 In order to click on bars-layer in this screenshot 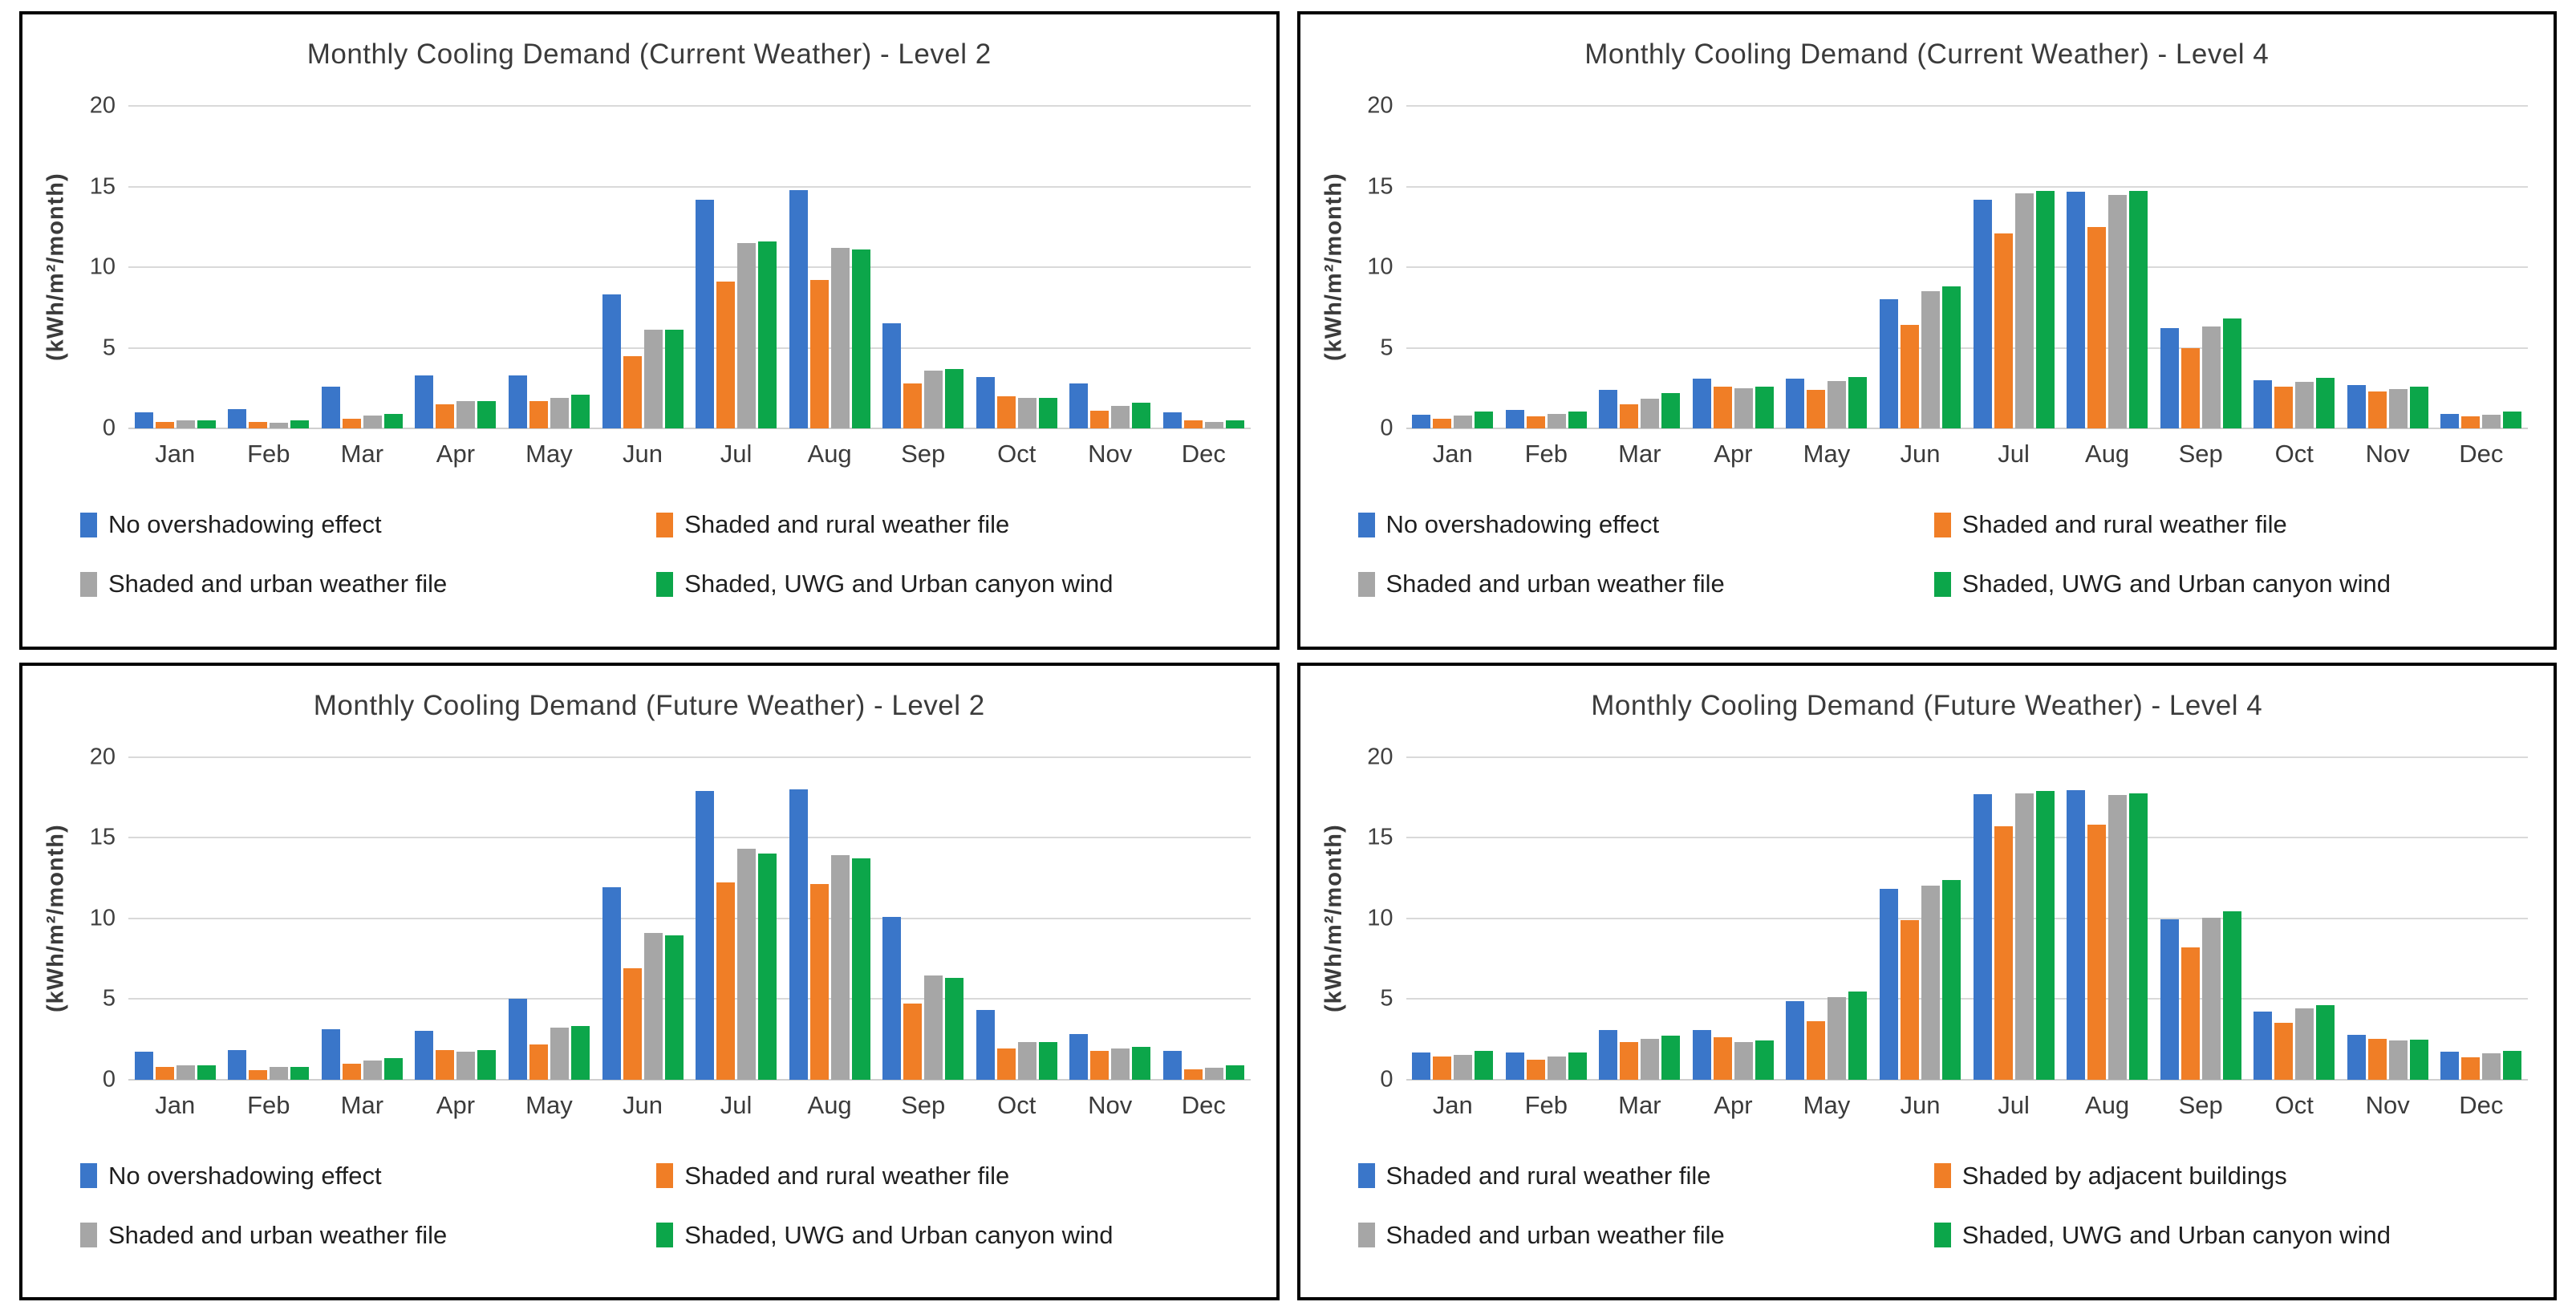, I will do `click(689, 267)`.